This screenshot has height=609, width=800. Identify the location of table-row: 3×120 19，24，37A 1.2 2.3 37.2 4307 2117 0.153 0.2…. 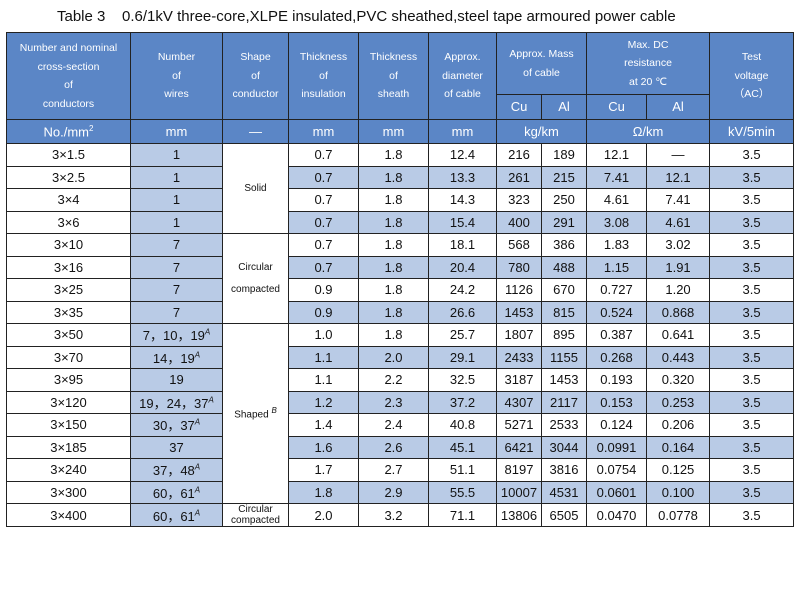
(400, 402).